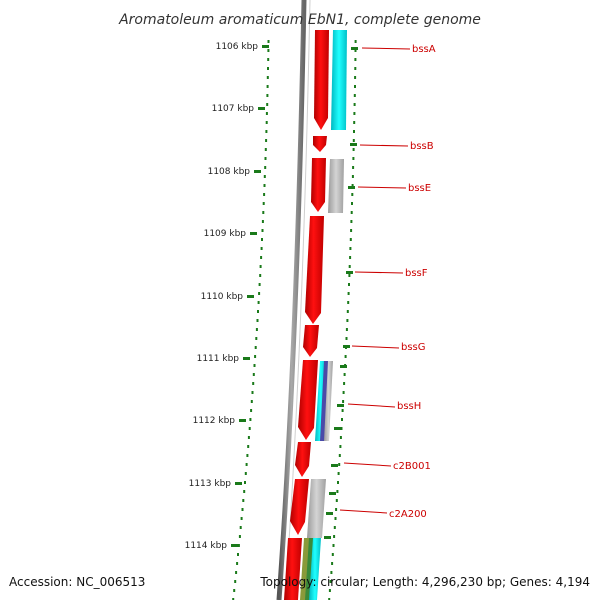 The height and width of the screenshot is (600, 600). What do you see at coordinates (320, 144) in the screenshot?
I see `gene-arrow-bssB` at bounding box center [320, 144].